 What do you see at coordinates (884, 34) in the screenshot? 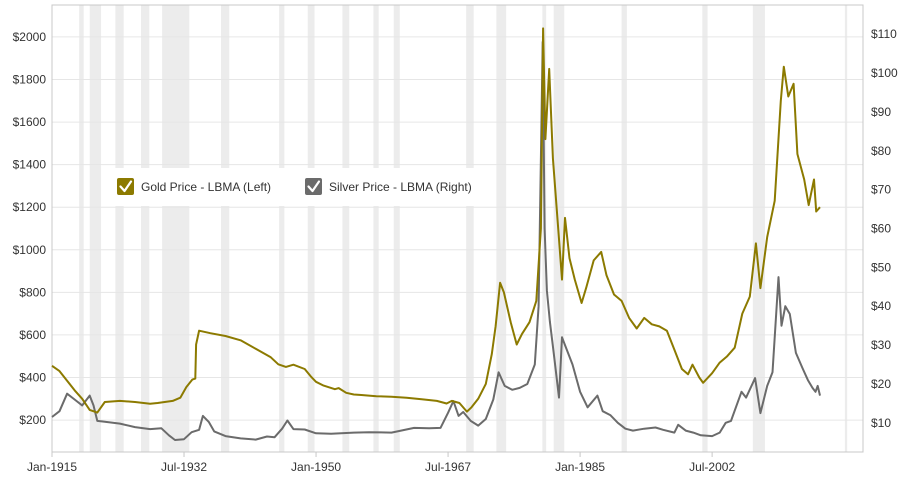
I see `y-tick-label-right: $110` at bounding box center [884, 34].